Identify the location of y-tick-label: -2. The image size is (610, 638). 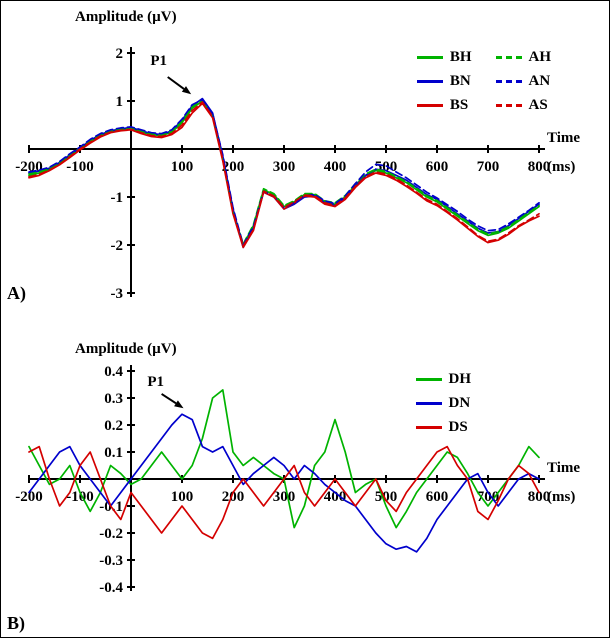
(117, 246).